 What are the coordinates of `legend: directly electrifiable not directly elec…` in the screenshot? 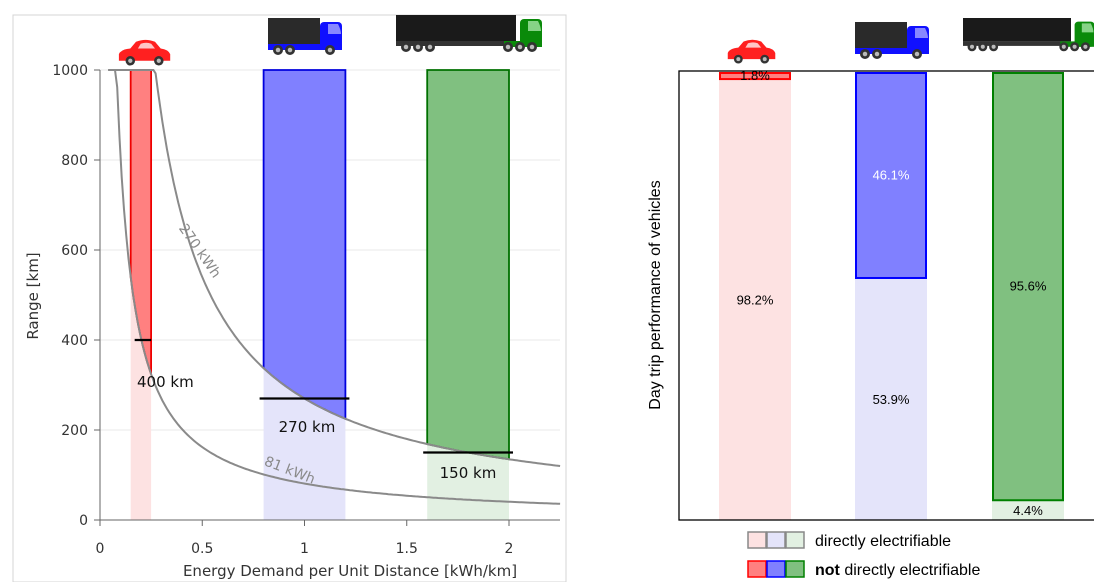 It's located at (863, 555).